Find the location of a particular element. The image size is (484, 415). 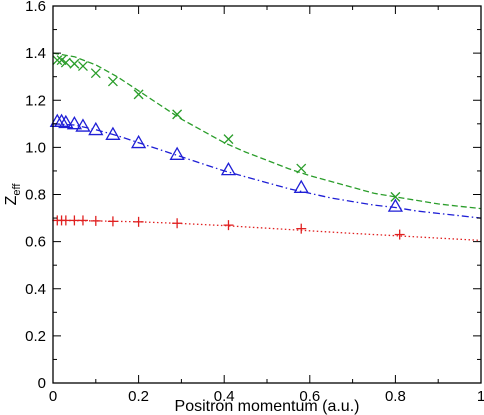

y-axis-title-subscript: eff is located at coordinates (17, 189).